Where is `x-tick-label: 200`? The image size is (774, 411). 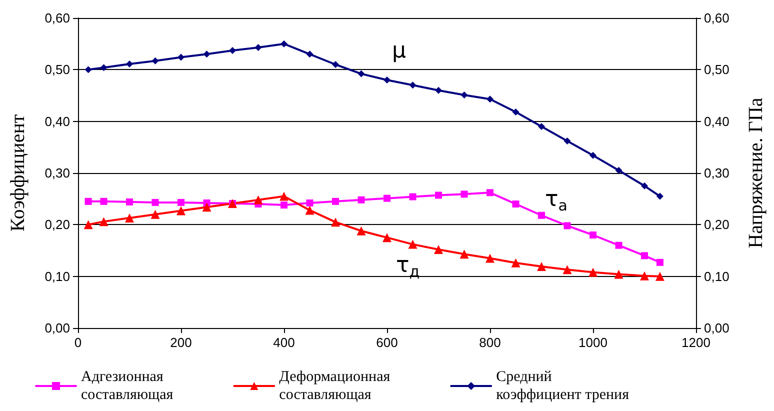 x-tick-label: 200 is located at coordinates (181, 342).